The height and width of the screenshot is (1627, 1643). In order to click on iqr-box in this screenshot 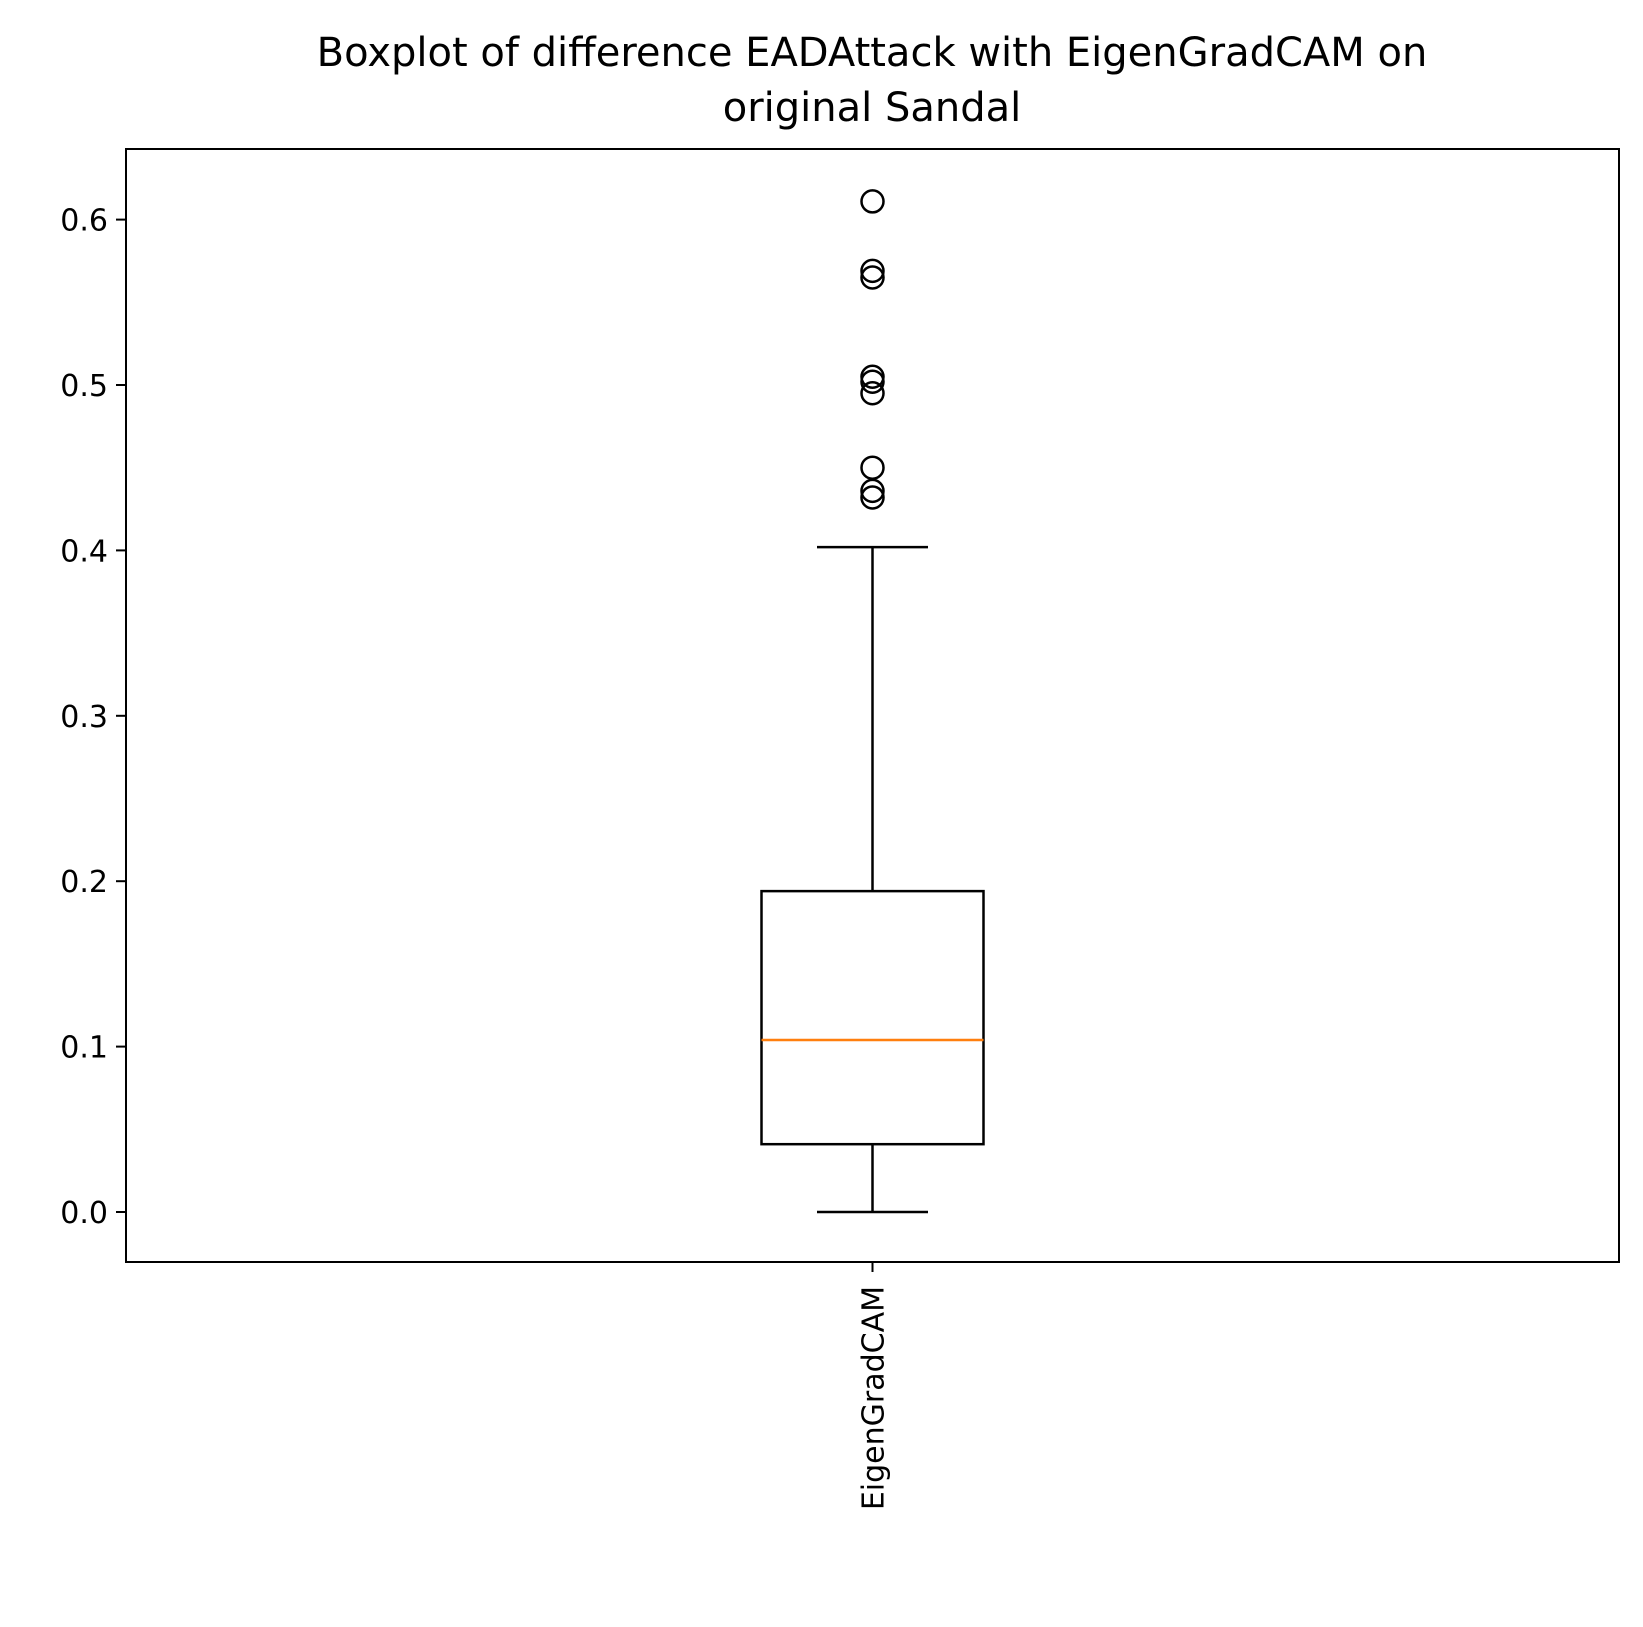, I will do `click(872, 1017)`.